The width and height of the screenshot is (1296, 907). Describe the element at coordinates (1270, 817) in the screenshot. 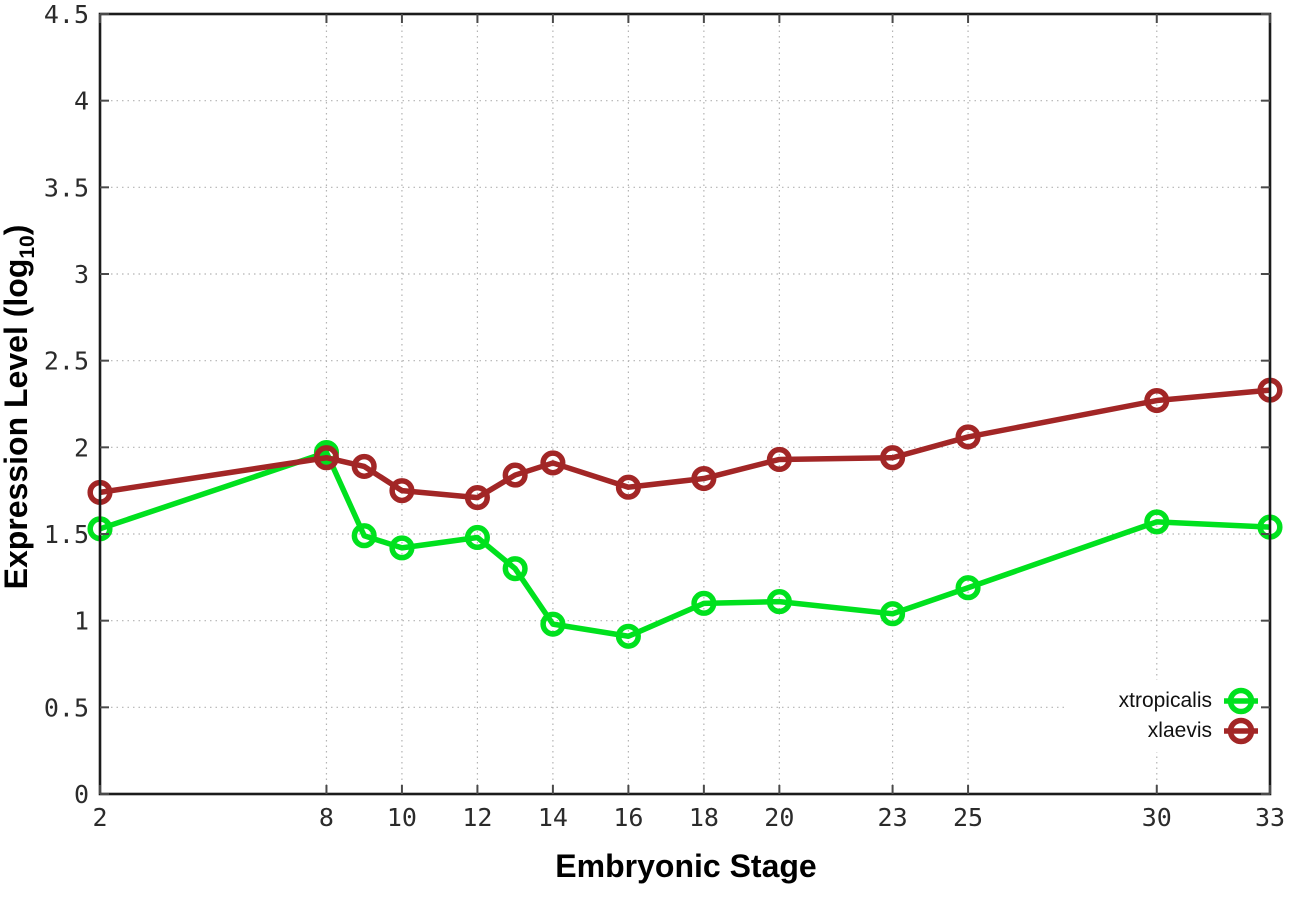

I see `x-tick-label: 33` at that location.